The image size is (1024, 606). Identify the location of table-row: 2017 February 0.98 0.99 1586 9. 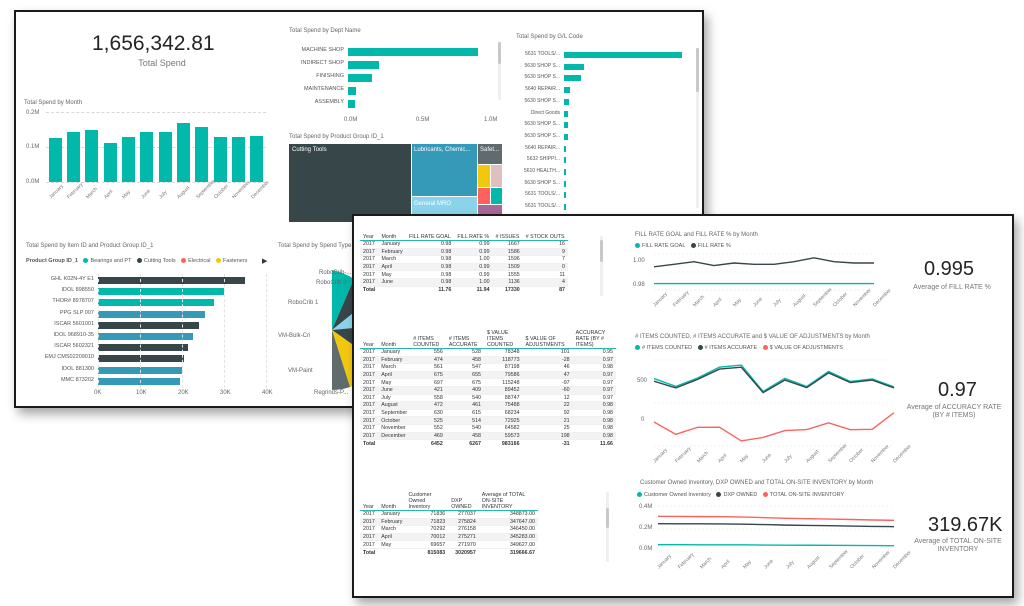
(464, 252).